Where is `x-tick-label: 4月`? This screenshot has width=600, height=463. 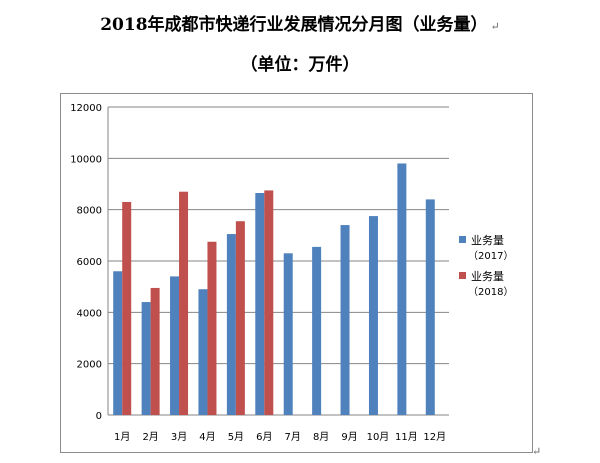 x-tick-label: 4月 is located at coordinates (207, 437).